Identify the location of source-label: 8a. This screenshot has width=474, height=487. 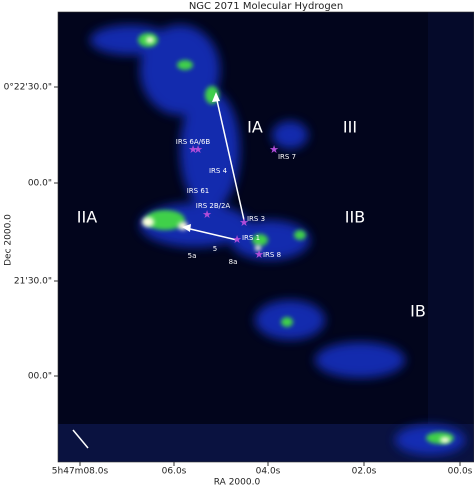
(233, 262).